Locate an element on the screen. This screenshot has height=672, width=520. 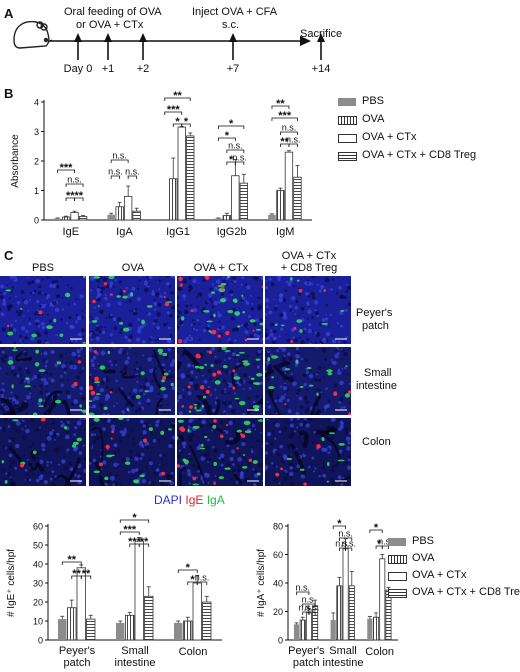
x-tick-label: Small is located at coordinates (343, 651).